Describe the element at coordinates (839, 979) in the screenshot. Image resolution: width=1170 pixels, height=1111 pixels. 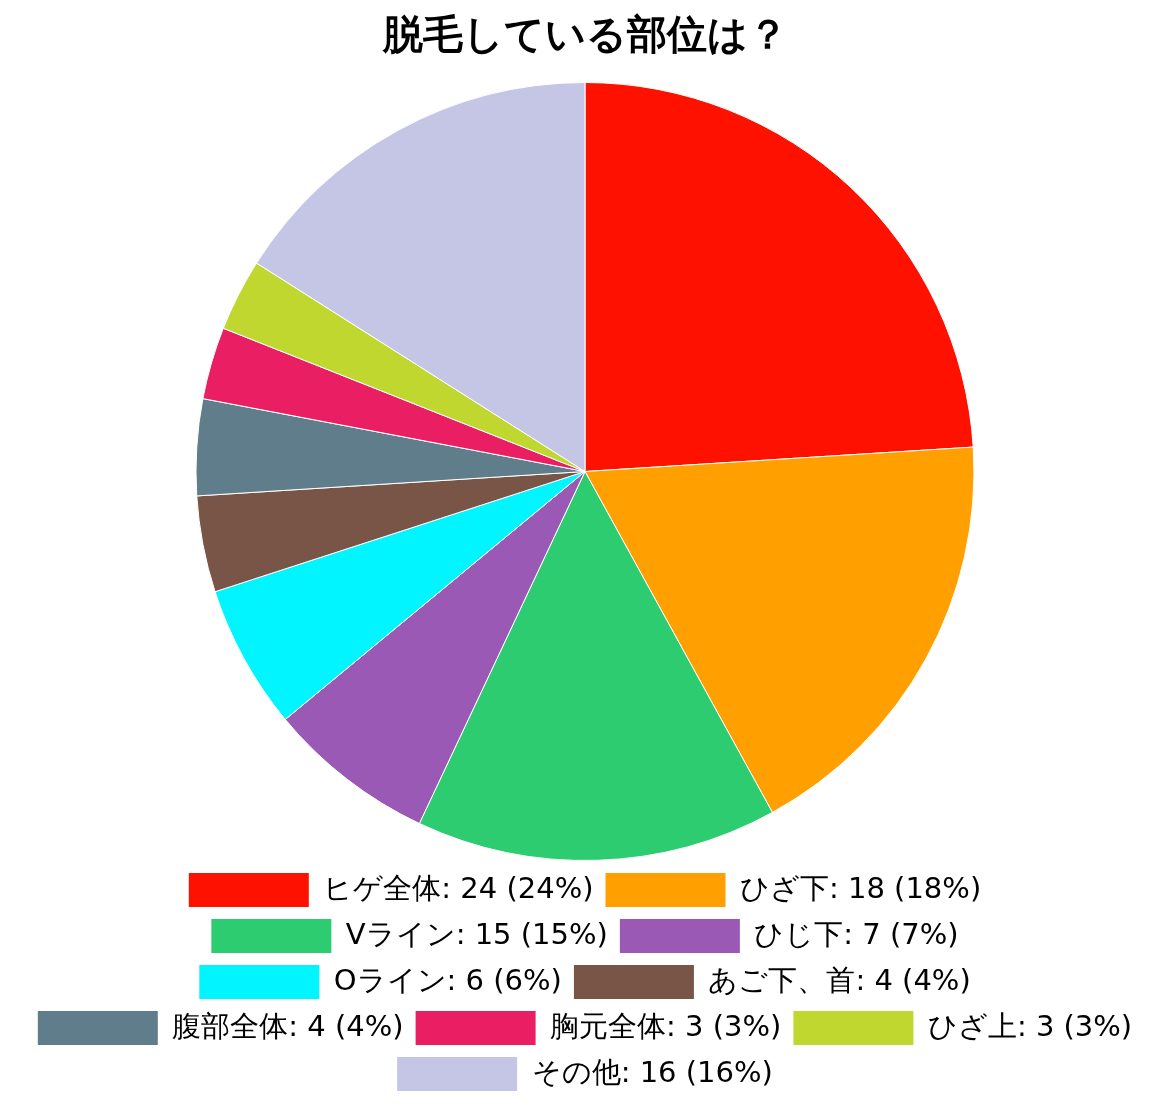
I see `legend-label: あご下、首: 4 (4%)` at that location.